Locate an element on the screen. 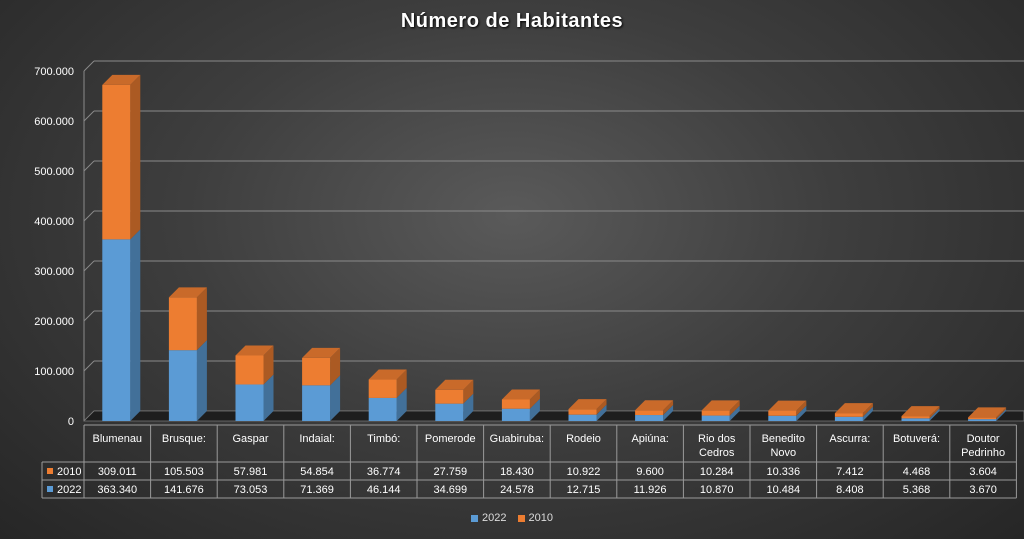  x-category-label-2: Gaspar is located at coordinates (250, 439).